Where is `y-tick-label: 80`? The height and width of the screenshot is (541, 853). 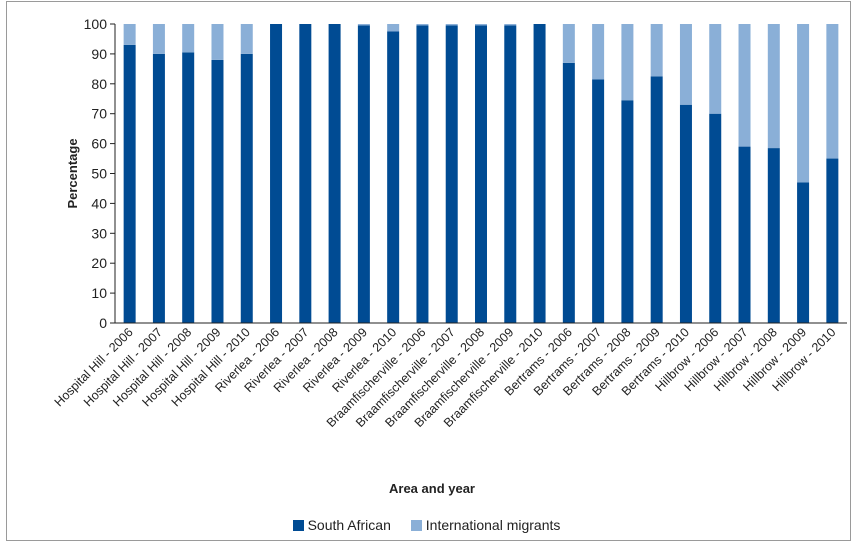
y-tick-label: 80 is located at coordinates (99, 84).